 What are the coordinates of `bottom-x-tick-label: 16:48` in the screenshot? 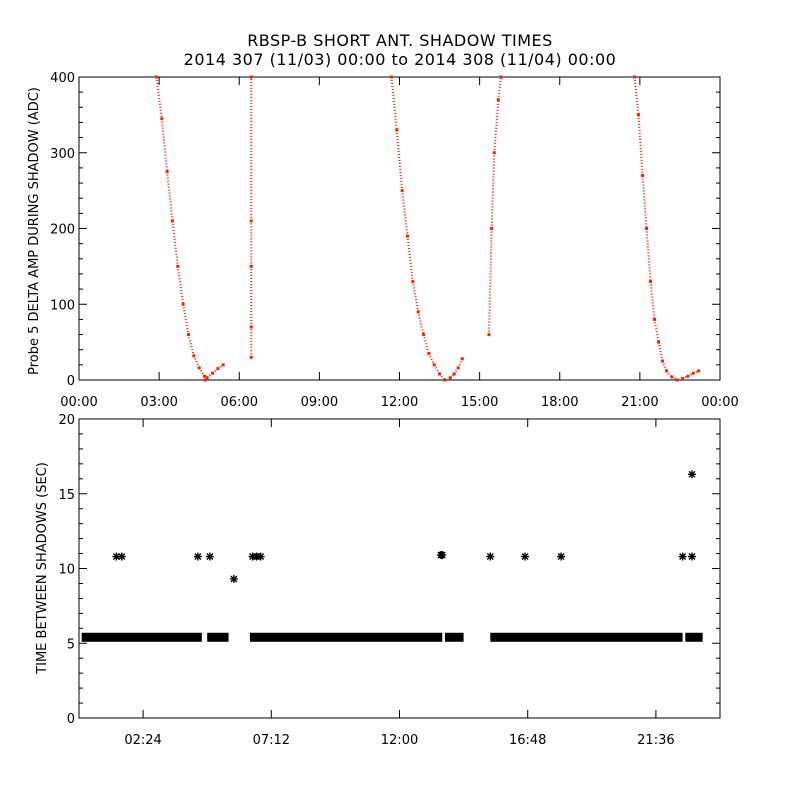 It's located at (527, 740).